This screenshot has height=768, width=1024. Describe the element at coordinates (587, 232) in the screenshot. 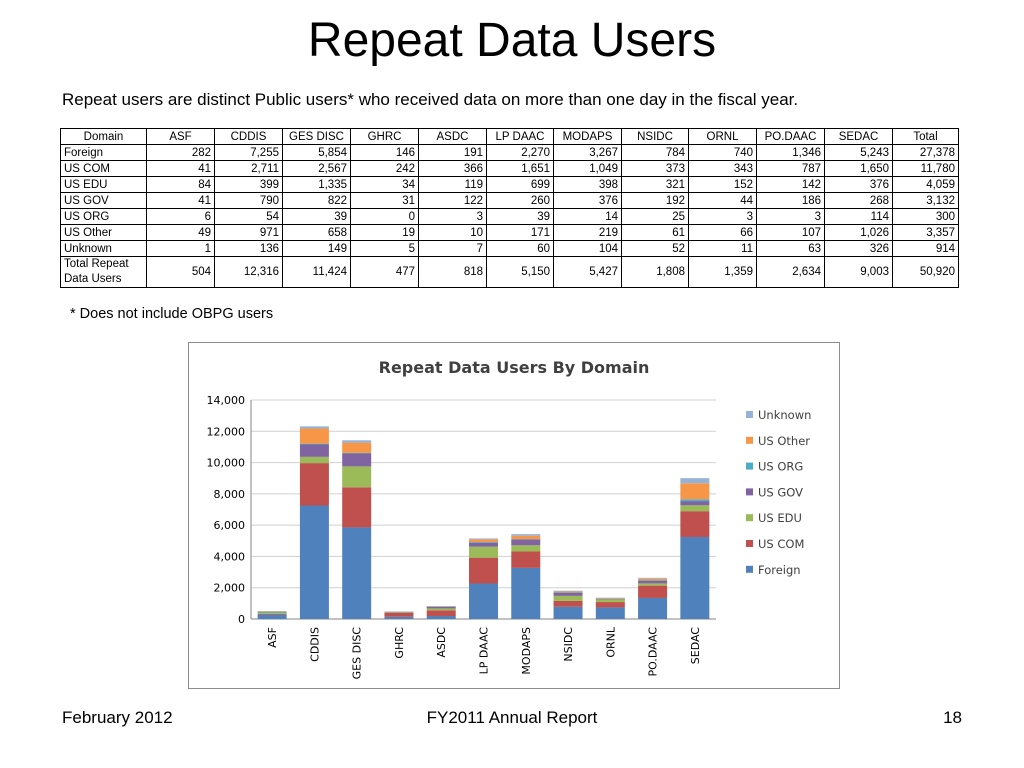

I see `table-cell: 219` at that location.